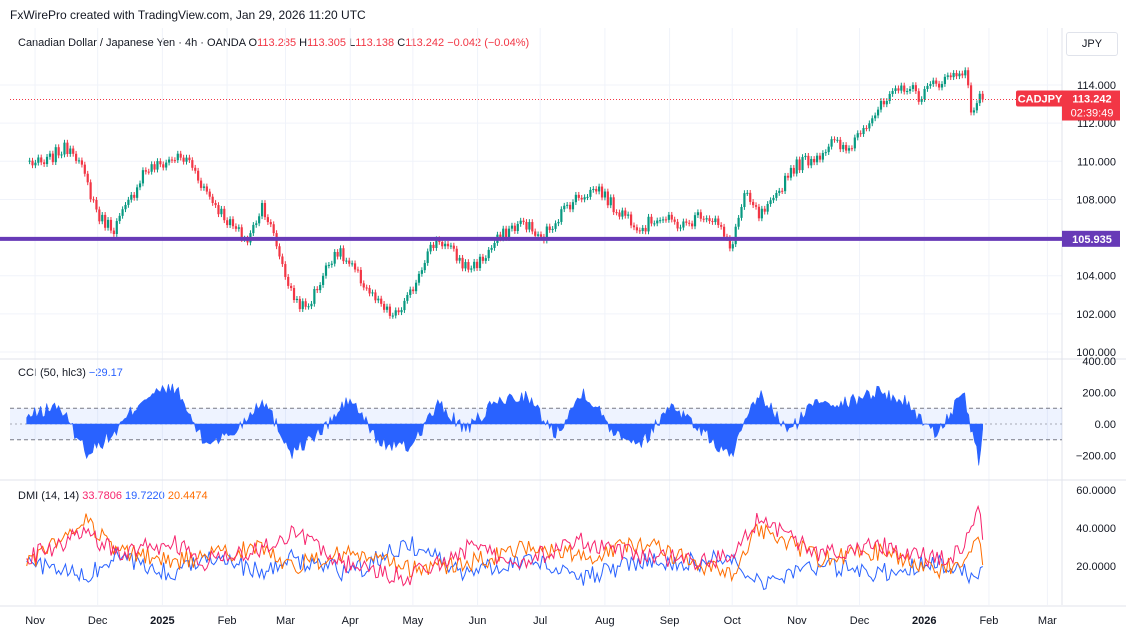 This screenshot has height=633, width=1126. What do you see at coordinates (536, 424) in the screenshot?
I see `cci-pane` at bounding box center [536, 424].